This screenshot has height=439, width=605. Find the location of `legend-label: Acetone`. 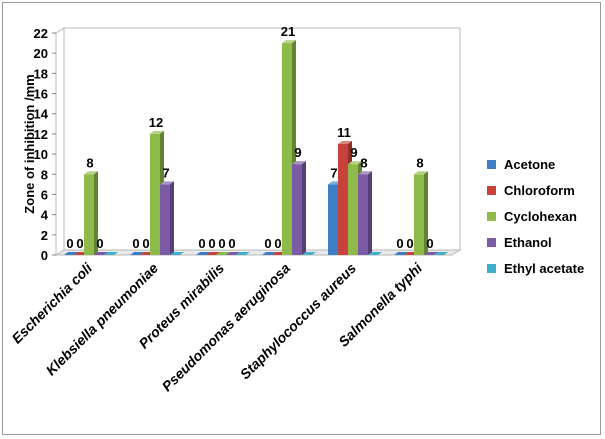

legend-label: Acetone is located at coordinates (529, 164).